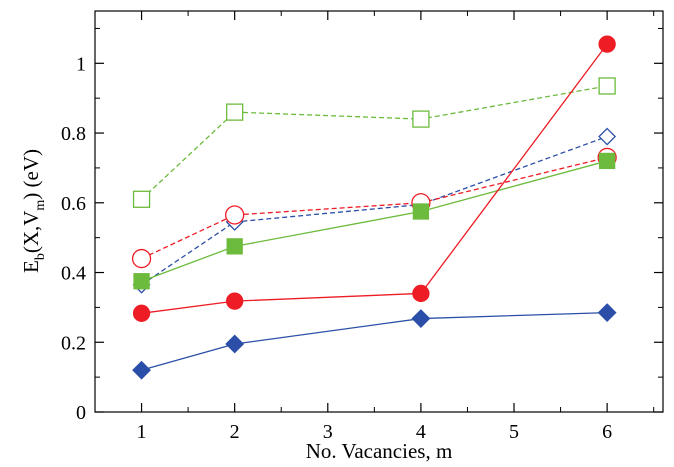 The width and height of the screenshot is (674, 467). Describe the element at coordinates (379, 451) in the screenshot. I see `x-axis-title: No. Vacancies, m` at that location.